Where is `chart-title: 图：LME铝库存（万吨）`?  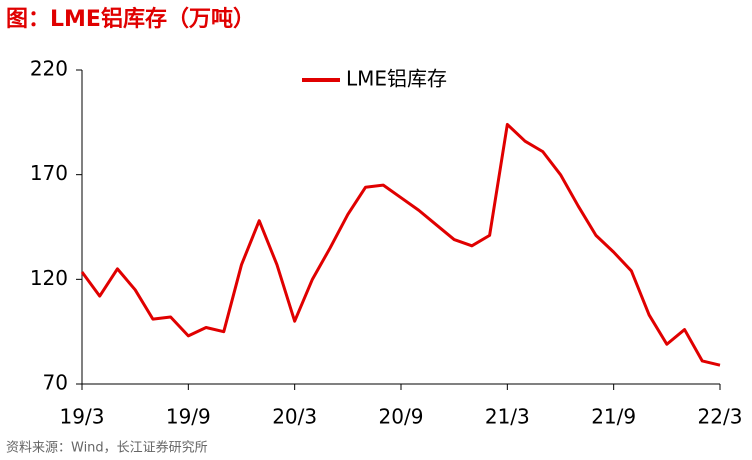 chart-title: 图：LME铝库存（万吨） is located at coordinates (130, 19).